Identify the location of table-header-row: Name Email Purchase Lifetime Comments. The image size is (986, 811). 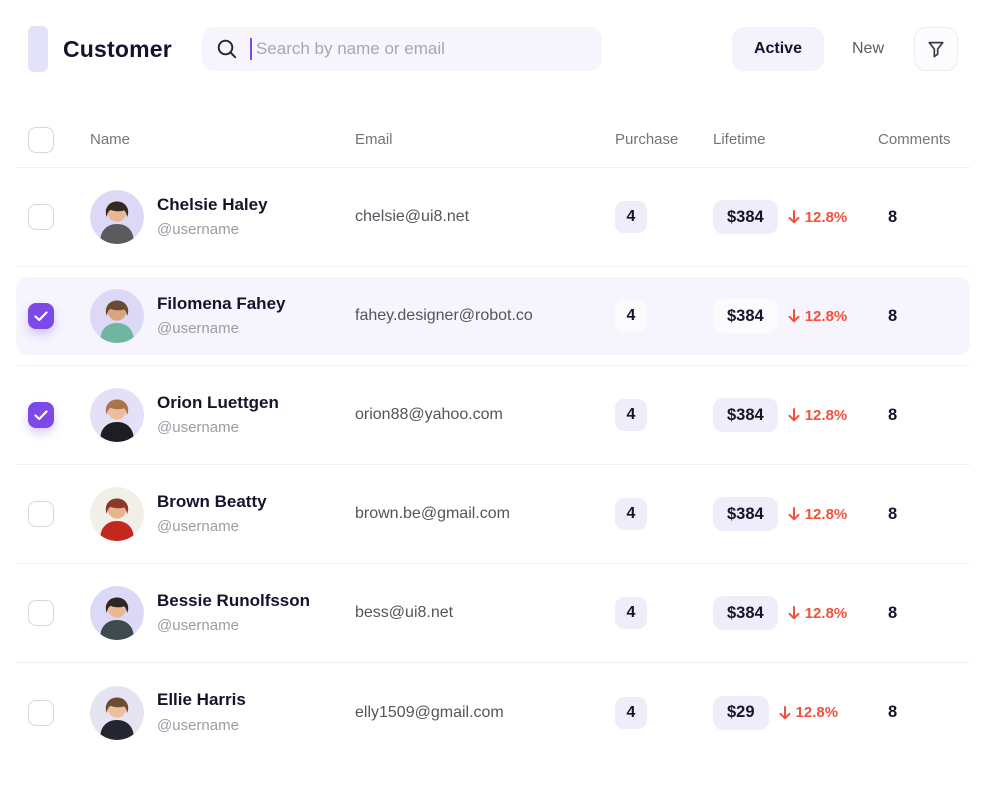
(493, 140).